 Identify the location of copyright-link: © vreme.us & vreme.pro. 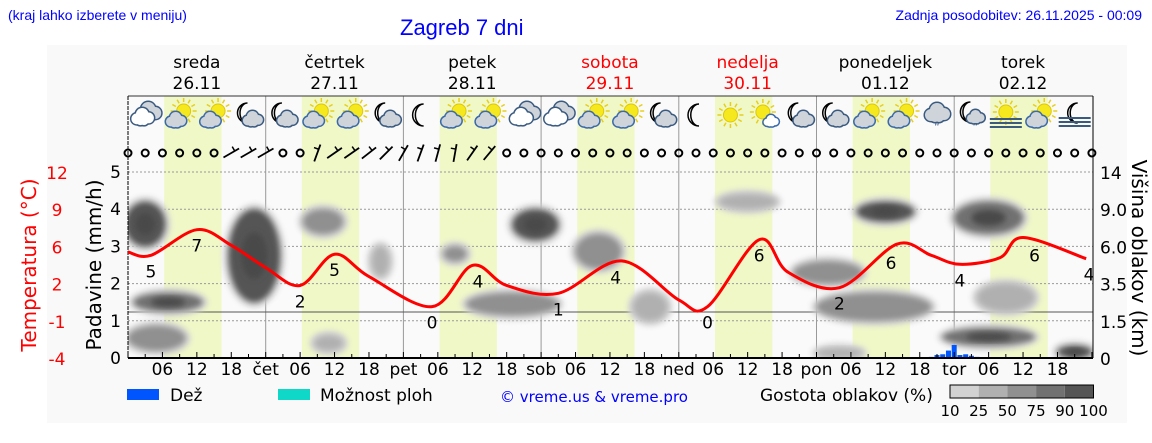
(594, 397).